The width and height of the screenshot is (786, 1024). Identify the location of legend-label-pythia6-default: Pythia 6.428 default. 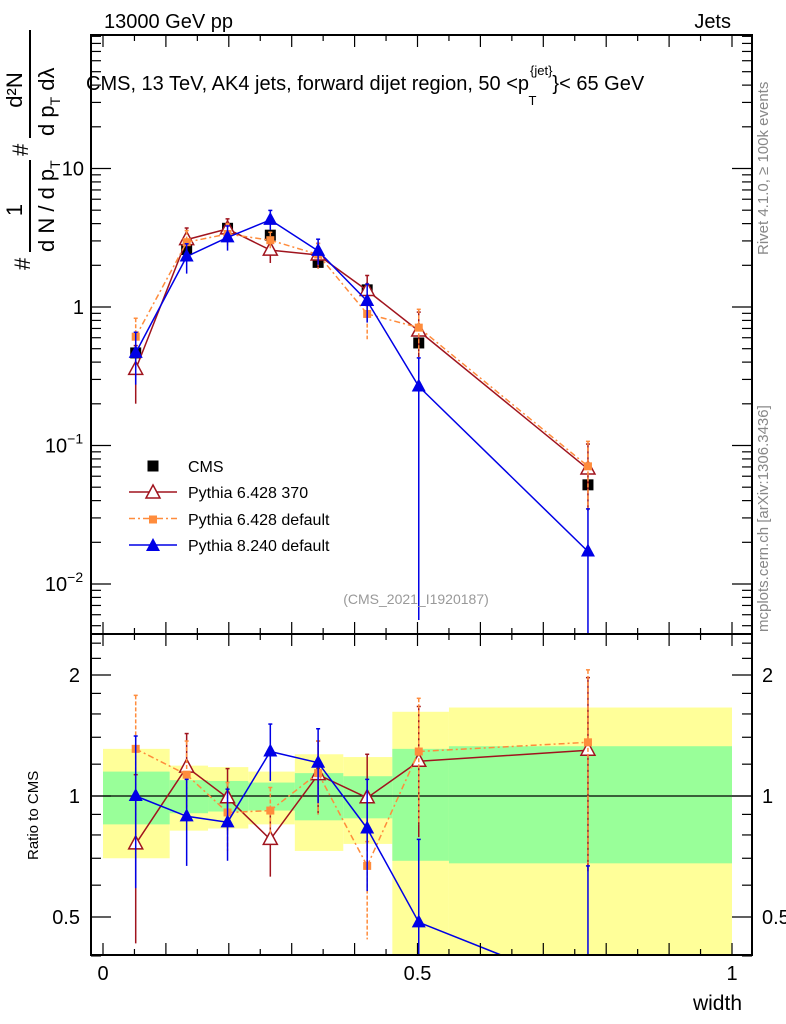
(259, 520).